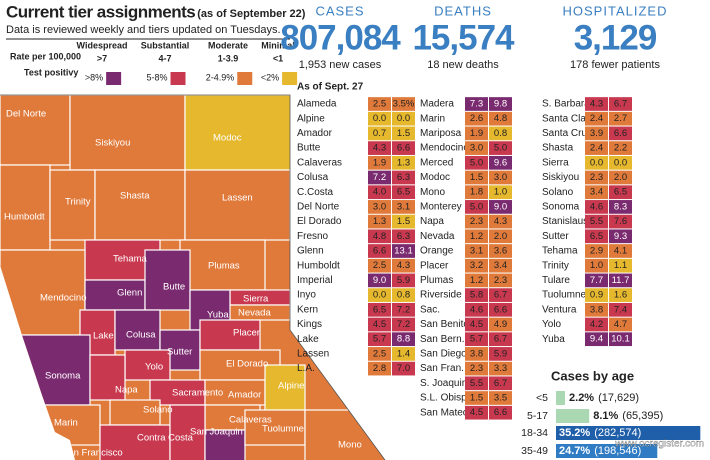 Image resolution: width=710 pixels, height=460 pixels. What do you see at coordinates (315, 192) in the screenshot?
I see `county-name: C.Costa` at bounding box center [315, 192].